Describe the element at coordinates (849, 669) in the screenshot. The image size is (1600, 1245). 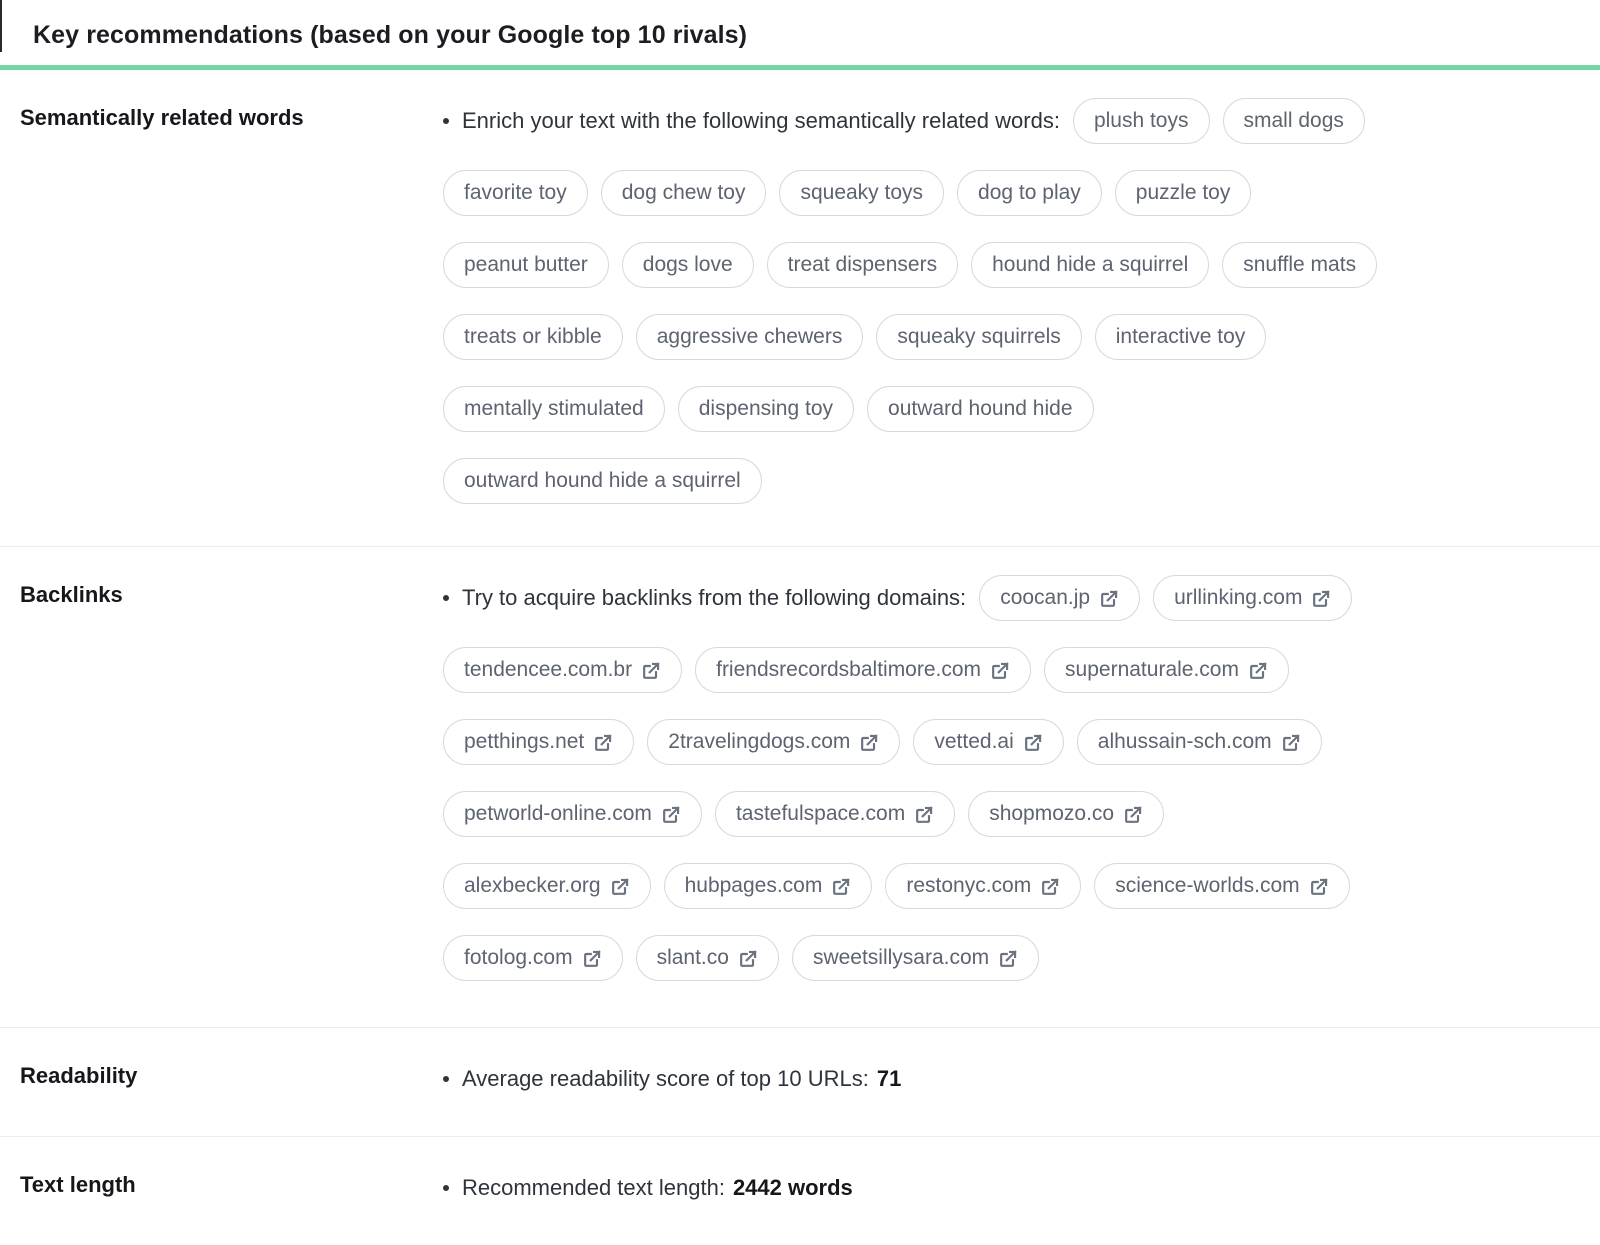
I see `chip-label: friendsrecordsbaltimore.com` at that location.